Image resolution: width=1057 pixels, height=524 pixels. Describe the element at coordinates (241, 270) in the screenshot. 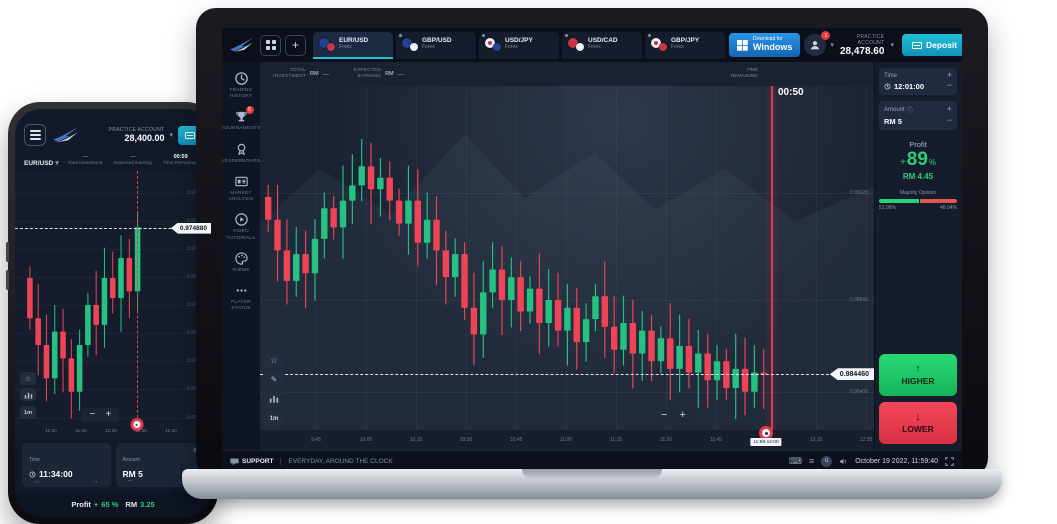

I see `sidebar-item-label: THEME` at that location.